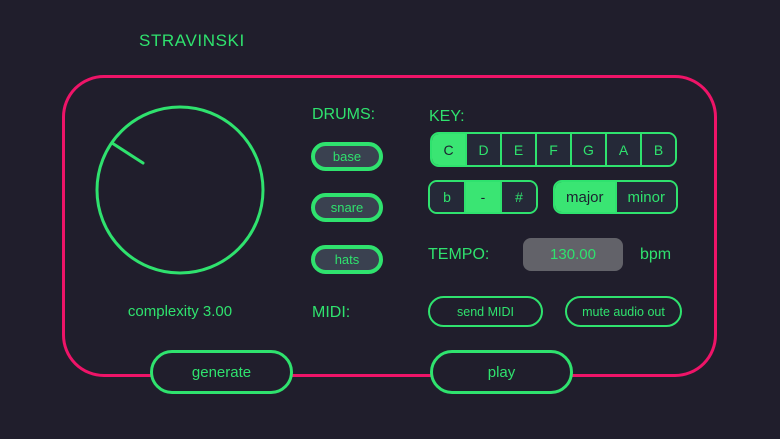  Describe the element at coordinates (459, 254) in the screenshot. I see `tempo-label: TEMPO:` at that location.